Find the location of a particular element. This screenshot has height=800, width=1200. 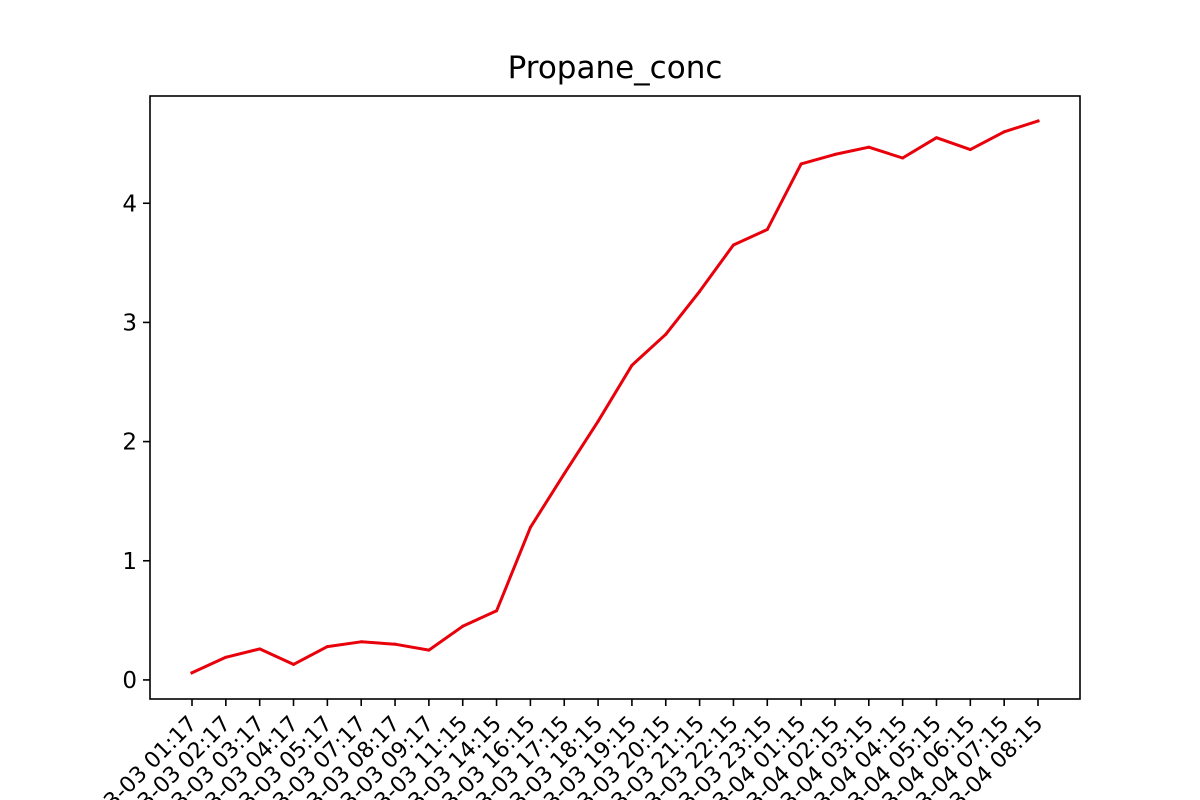

y-tick-label: 0 is located at coordinates (129, 681).